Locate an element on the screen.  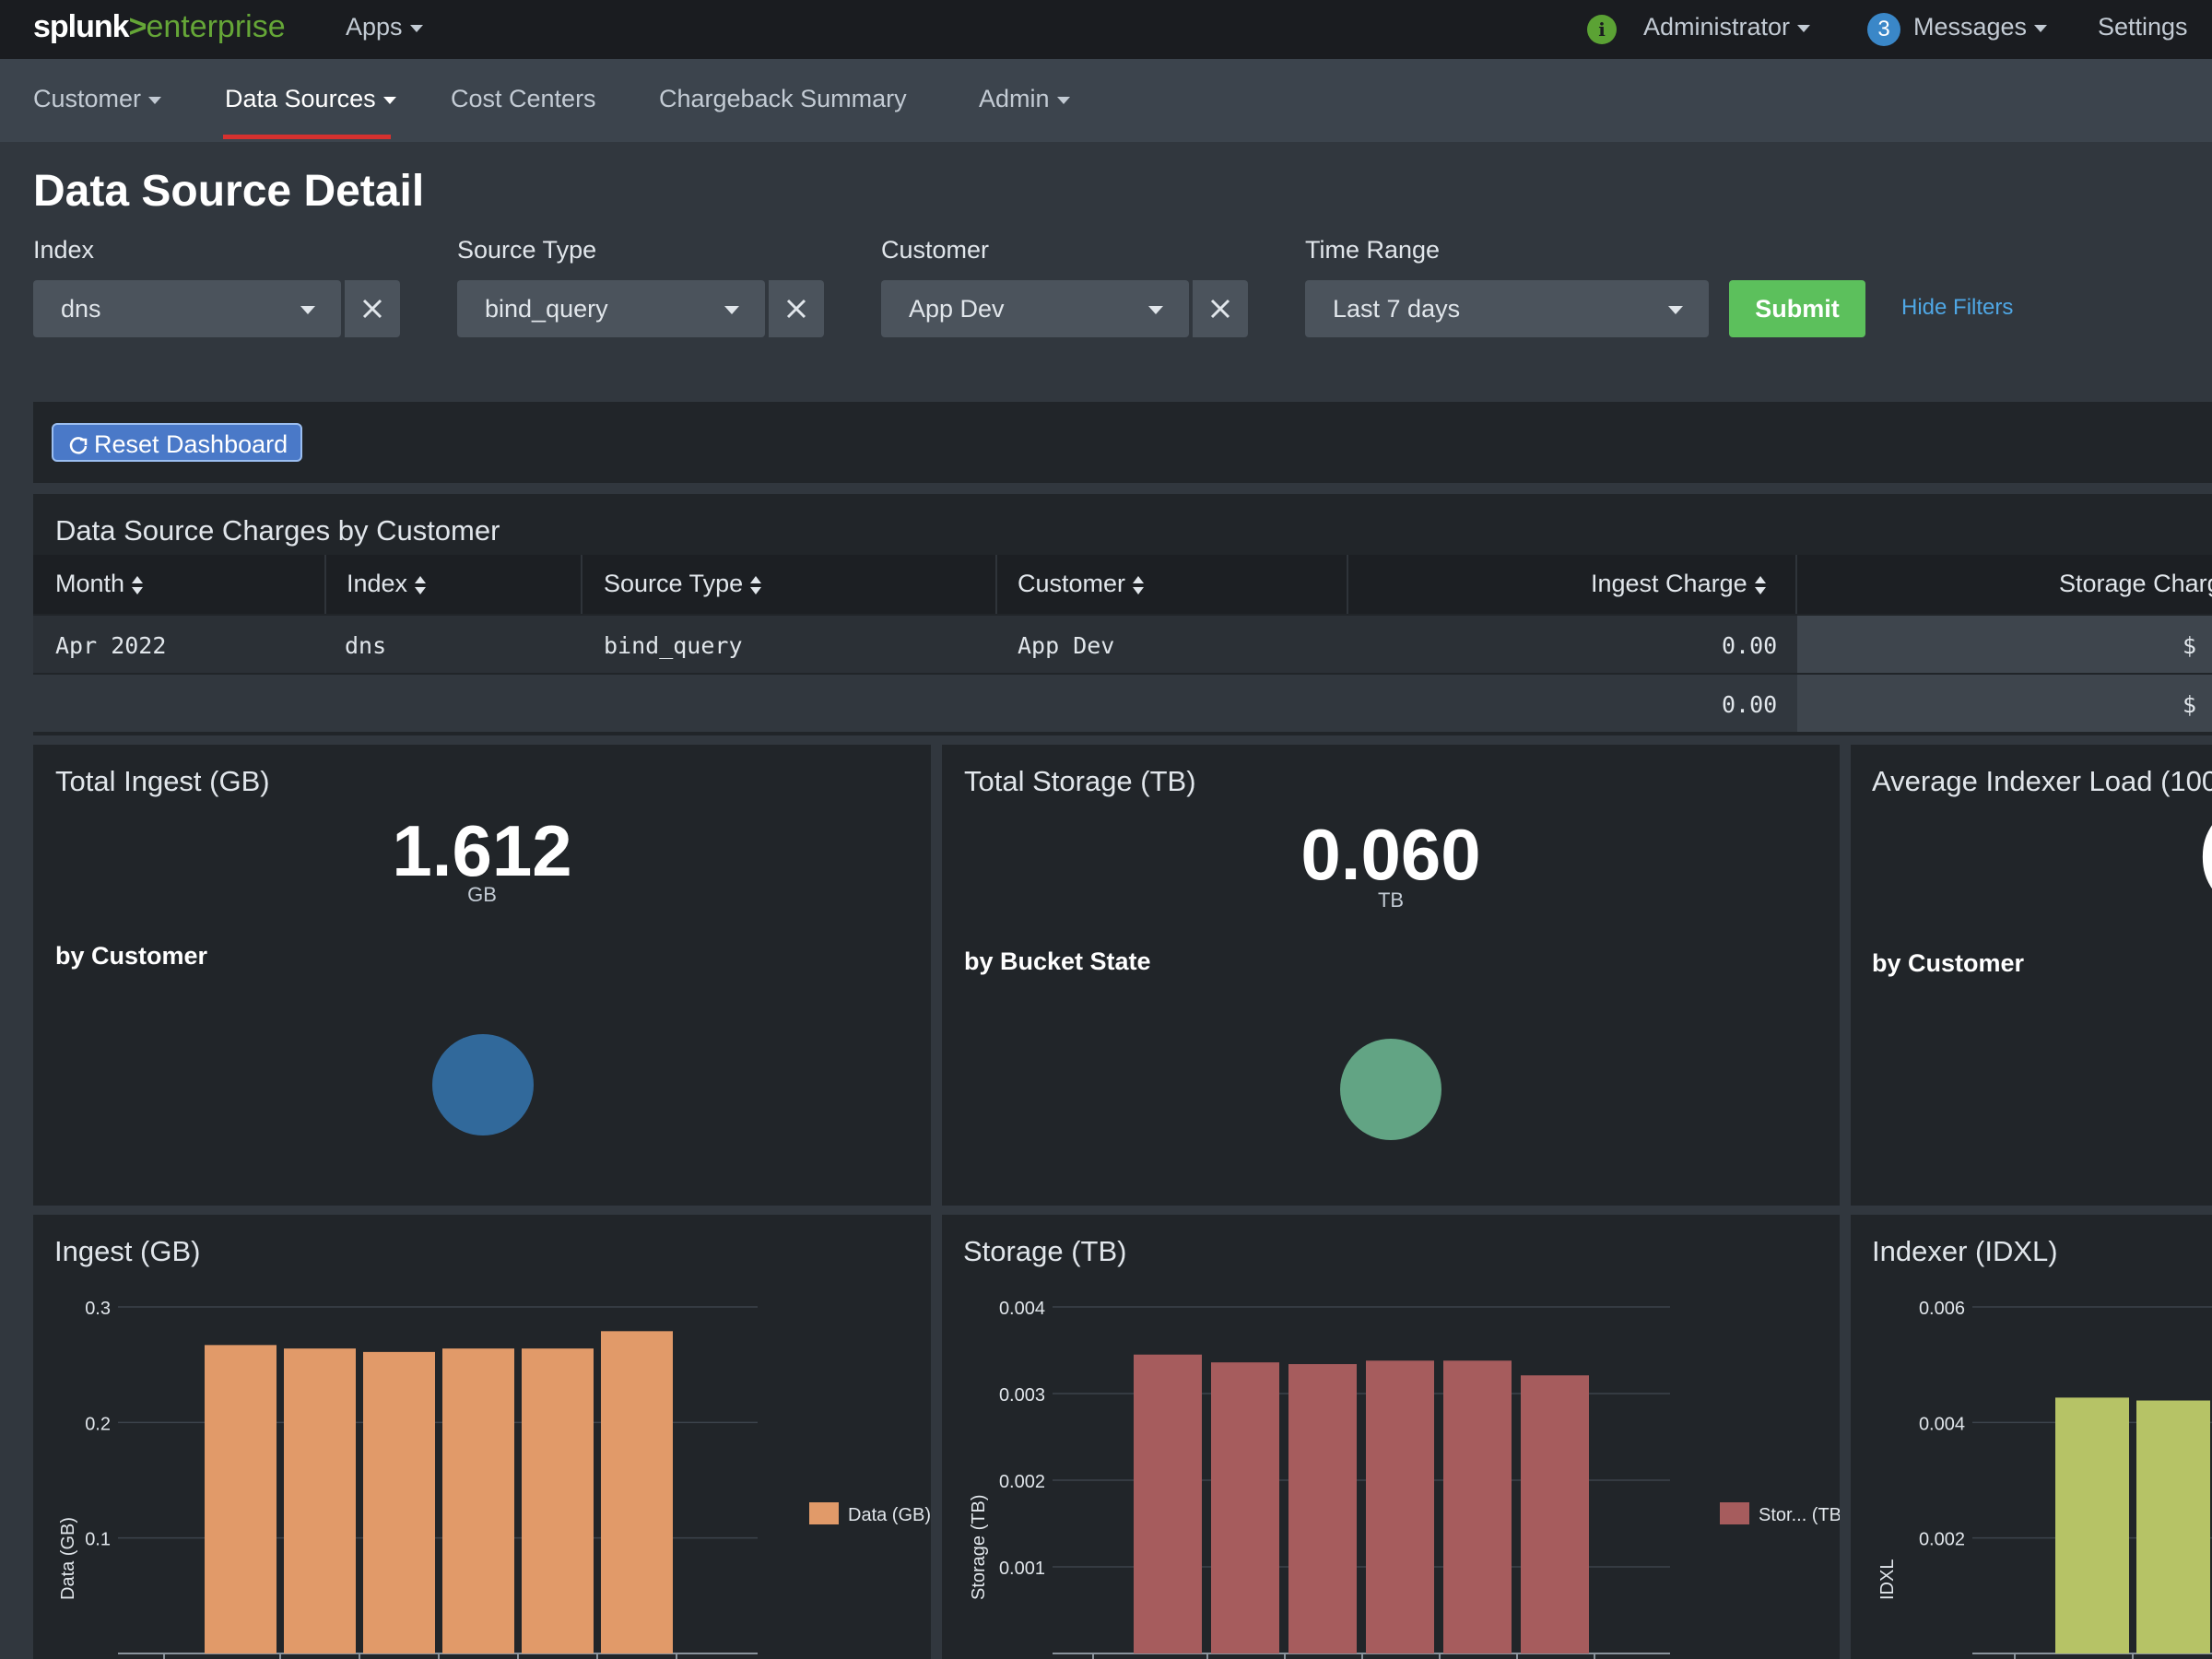
messages-menu: Messages is located at coordinates (1980, 27).